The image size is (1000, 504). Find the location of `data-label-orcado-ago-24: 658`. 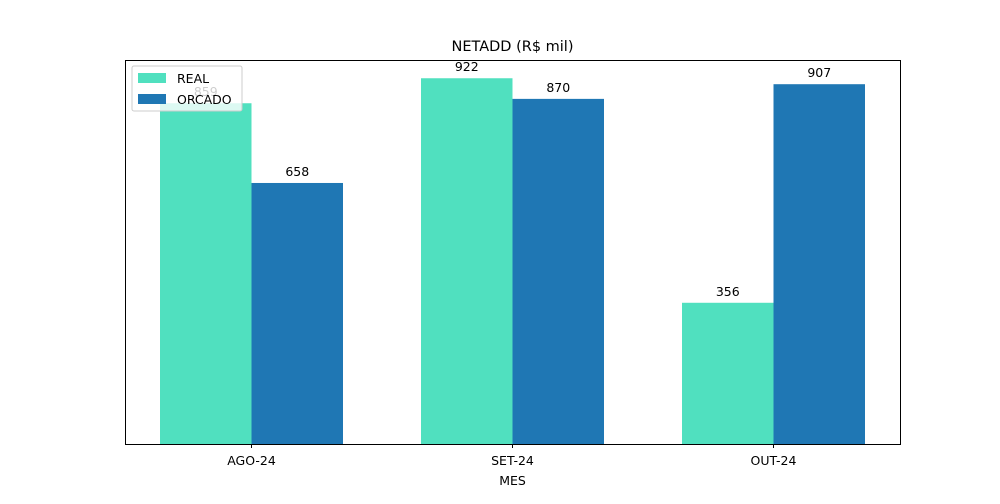

data-label-orcado-ago-24: 658 is located at coordinates (297, 171).